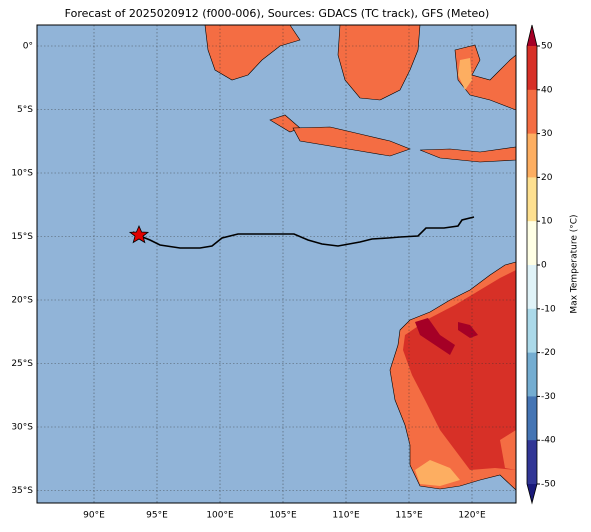 Image resolution: width=591 pixels, height=532 pixels. What do you see at coordinates (547, 47) in the screenshot?
I see `colorbar-tick-label: 50` at bounding box center [547, 47].